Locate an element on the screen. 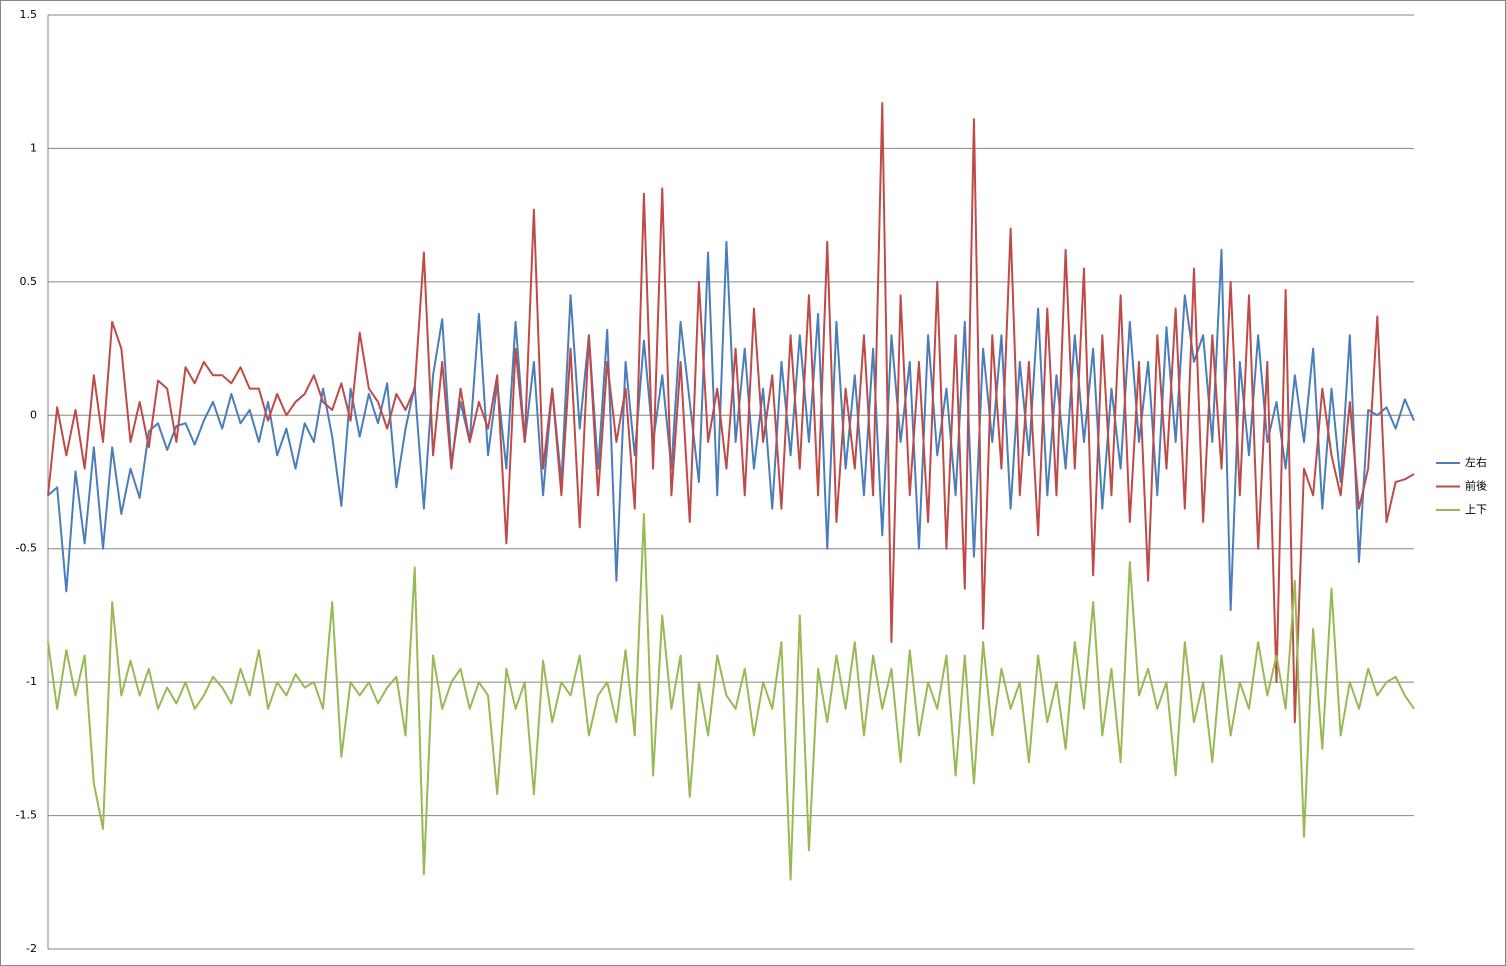 Image resolution: width=1506 pixels, height=966 pixels. y-tick-label: 1.5 is located at coordinates (29, 14).